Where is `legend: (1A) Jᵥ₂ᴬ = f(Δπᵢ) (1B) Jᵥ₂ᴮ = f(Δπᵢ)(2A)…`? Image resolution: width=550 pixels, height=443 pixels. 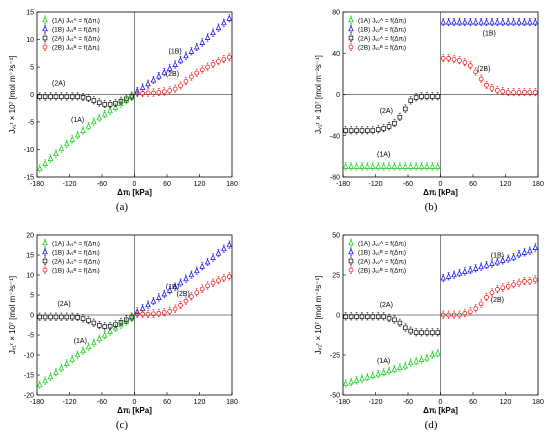 legend: (1A) Jᵥ₂ᴬ = f(Δπᵢ) (1B) Jᵥ₂ᴮ = f(Δπᵢ)(2A)… is located at coordinates (377, 33).